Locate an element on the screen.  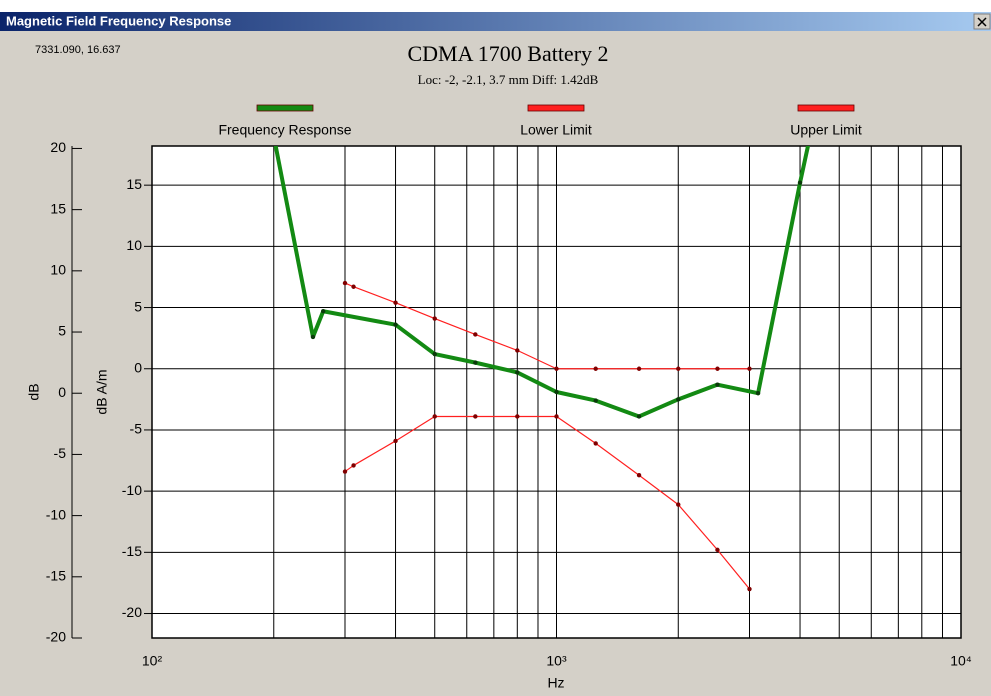
top-strip is located at coordinates (495, 6).